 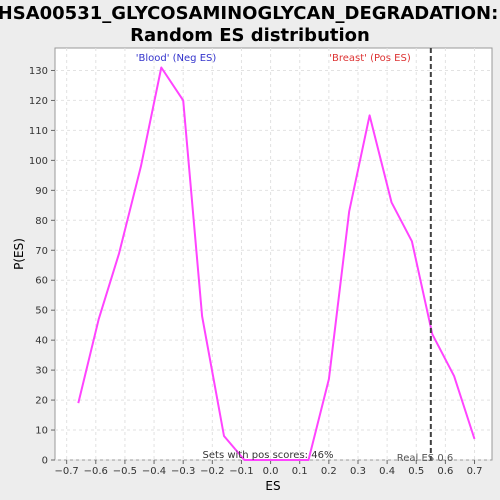 What do you see at coordinates (45, 461) in the screenshot?
I see `y-tick-label: 0` at bounding box center [45, 461].